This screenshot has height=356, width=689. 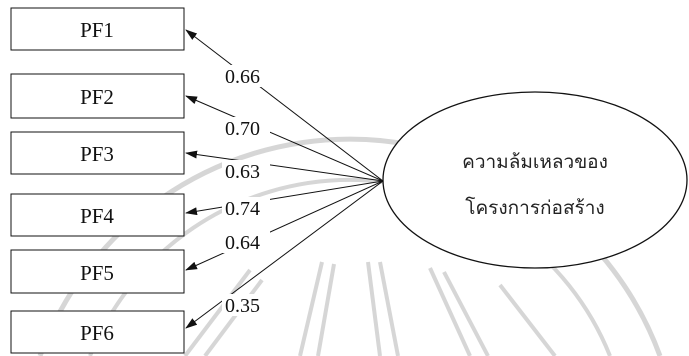 I want to click on indicator-box-pf3, so click(x=97, y=153).